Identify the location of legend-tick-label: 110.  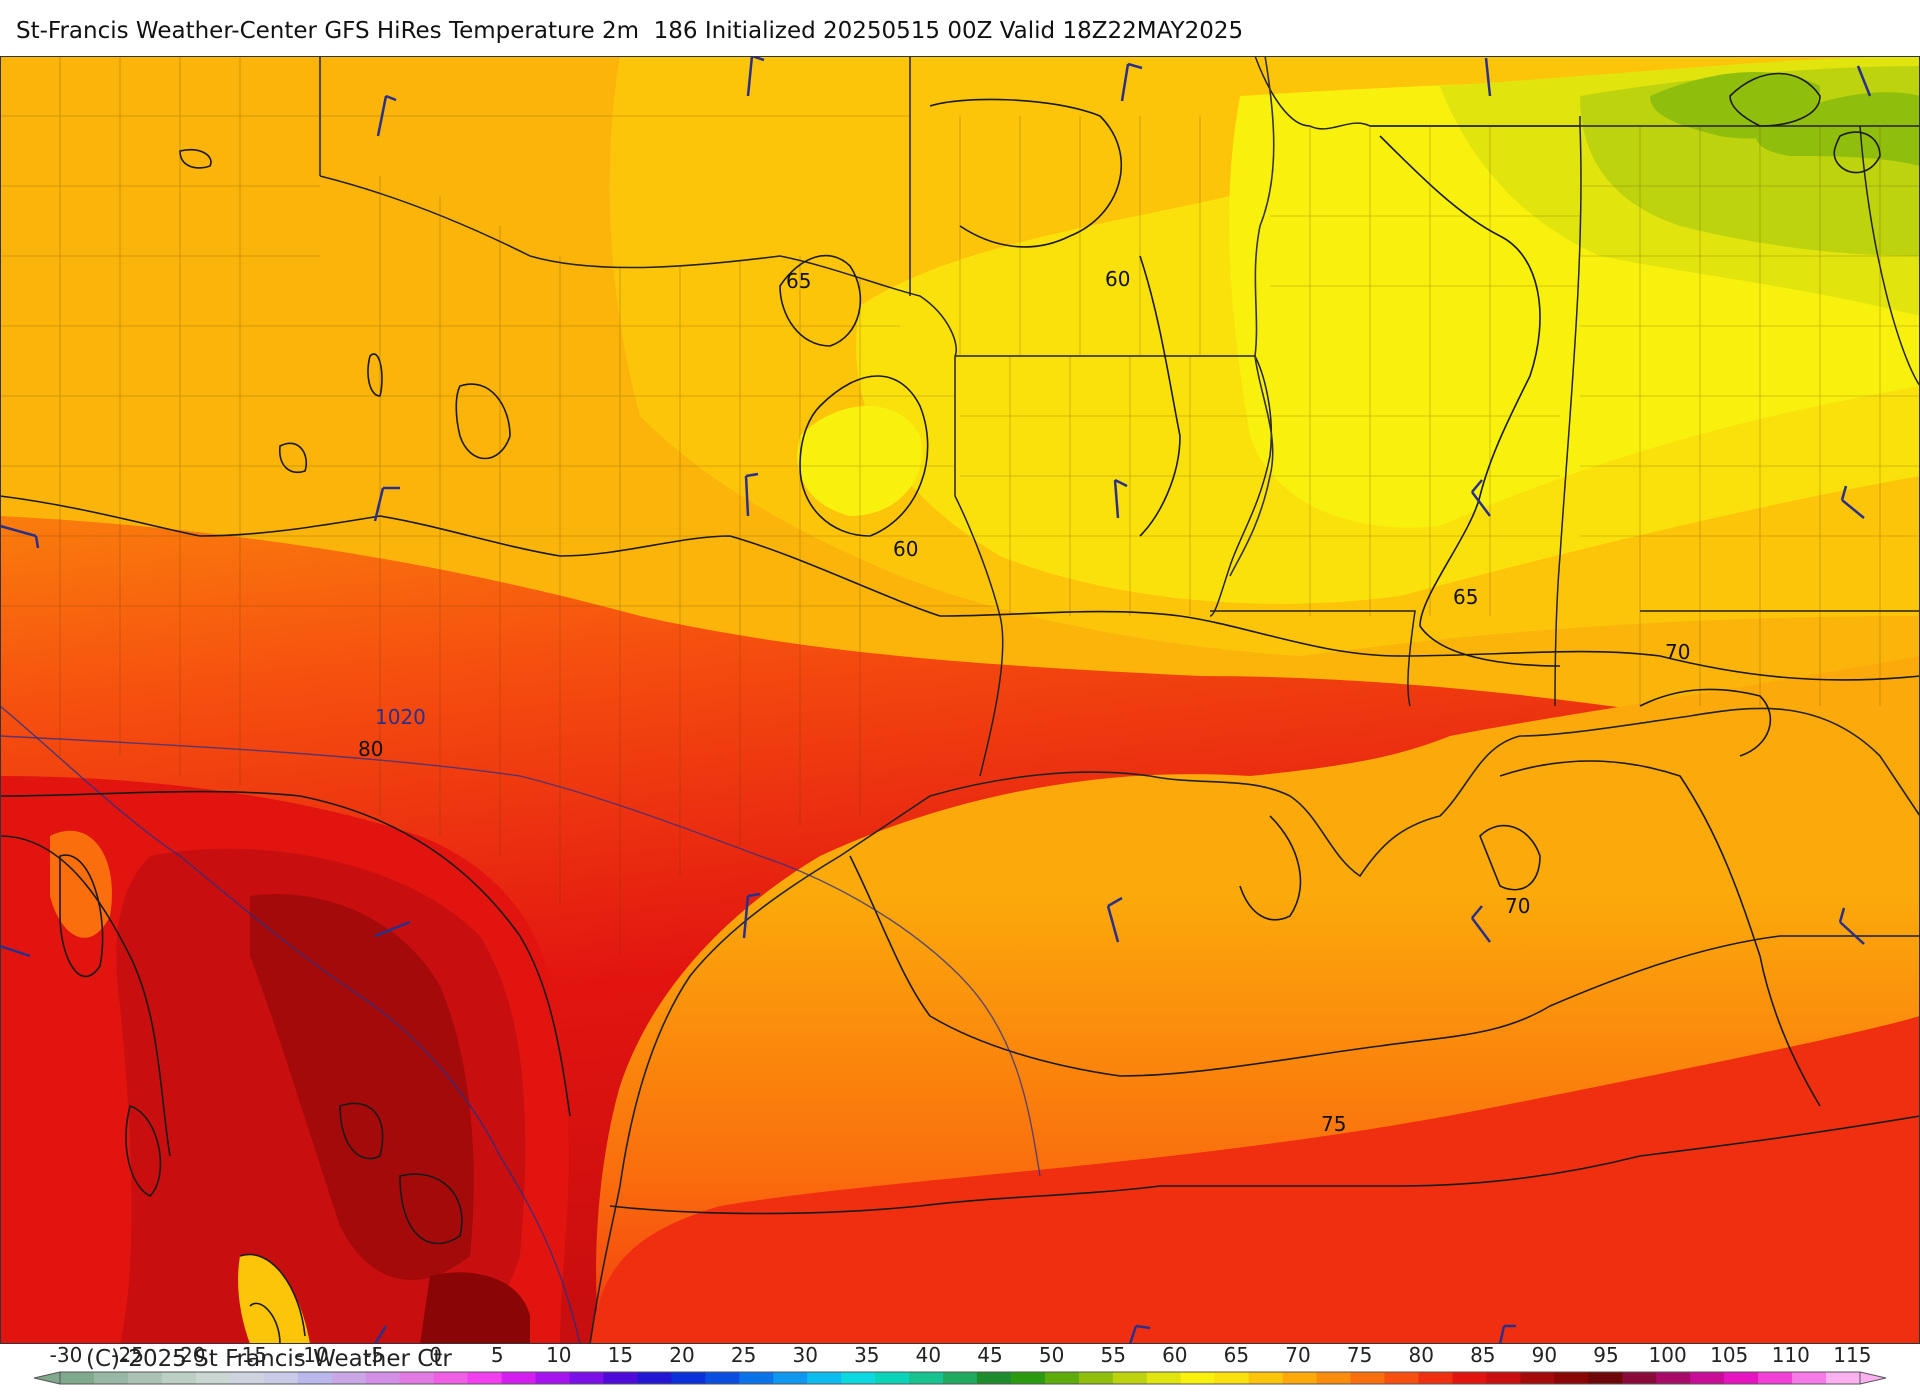
(1791, 1355).